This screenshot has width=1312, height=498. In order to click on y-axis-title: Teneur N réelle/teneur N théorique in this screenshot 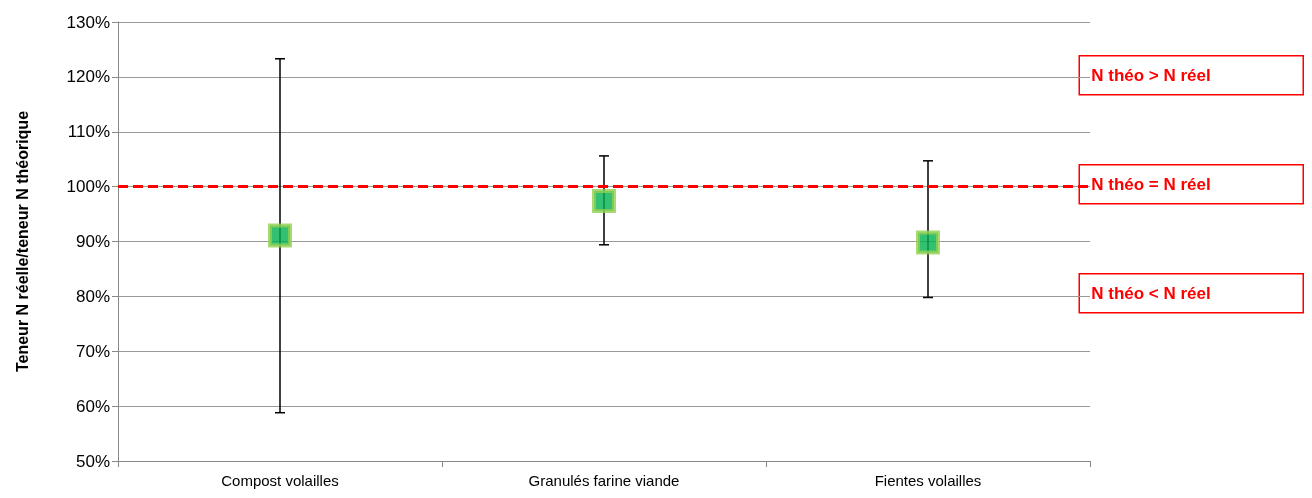, I will do `click(22, 241)`.